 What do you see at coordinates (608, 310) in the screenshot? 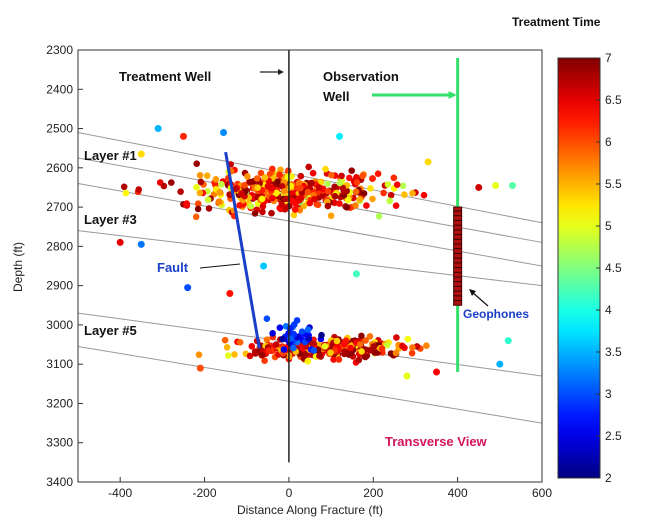
I see `colorbar-tick-label: 4` at bounding box center [608, 310].